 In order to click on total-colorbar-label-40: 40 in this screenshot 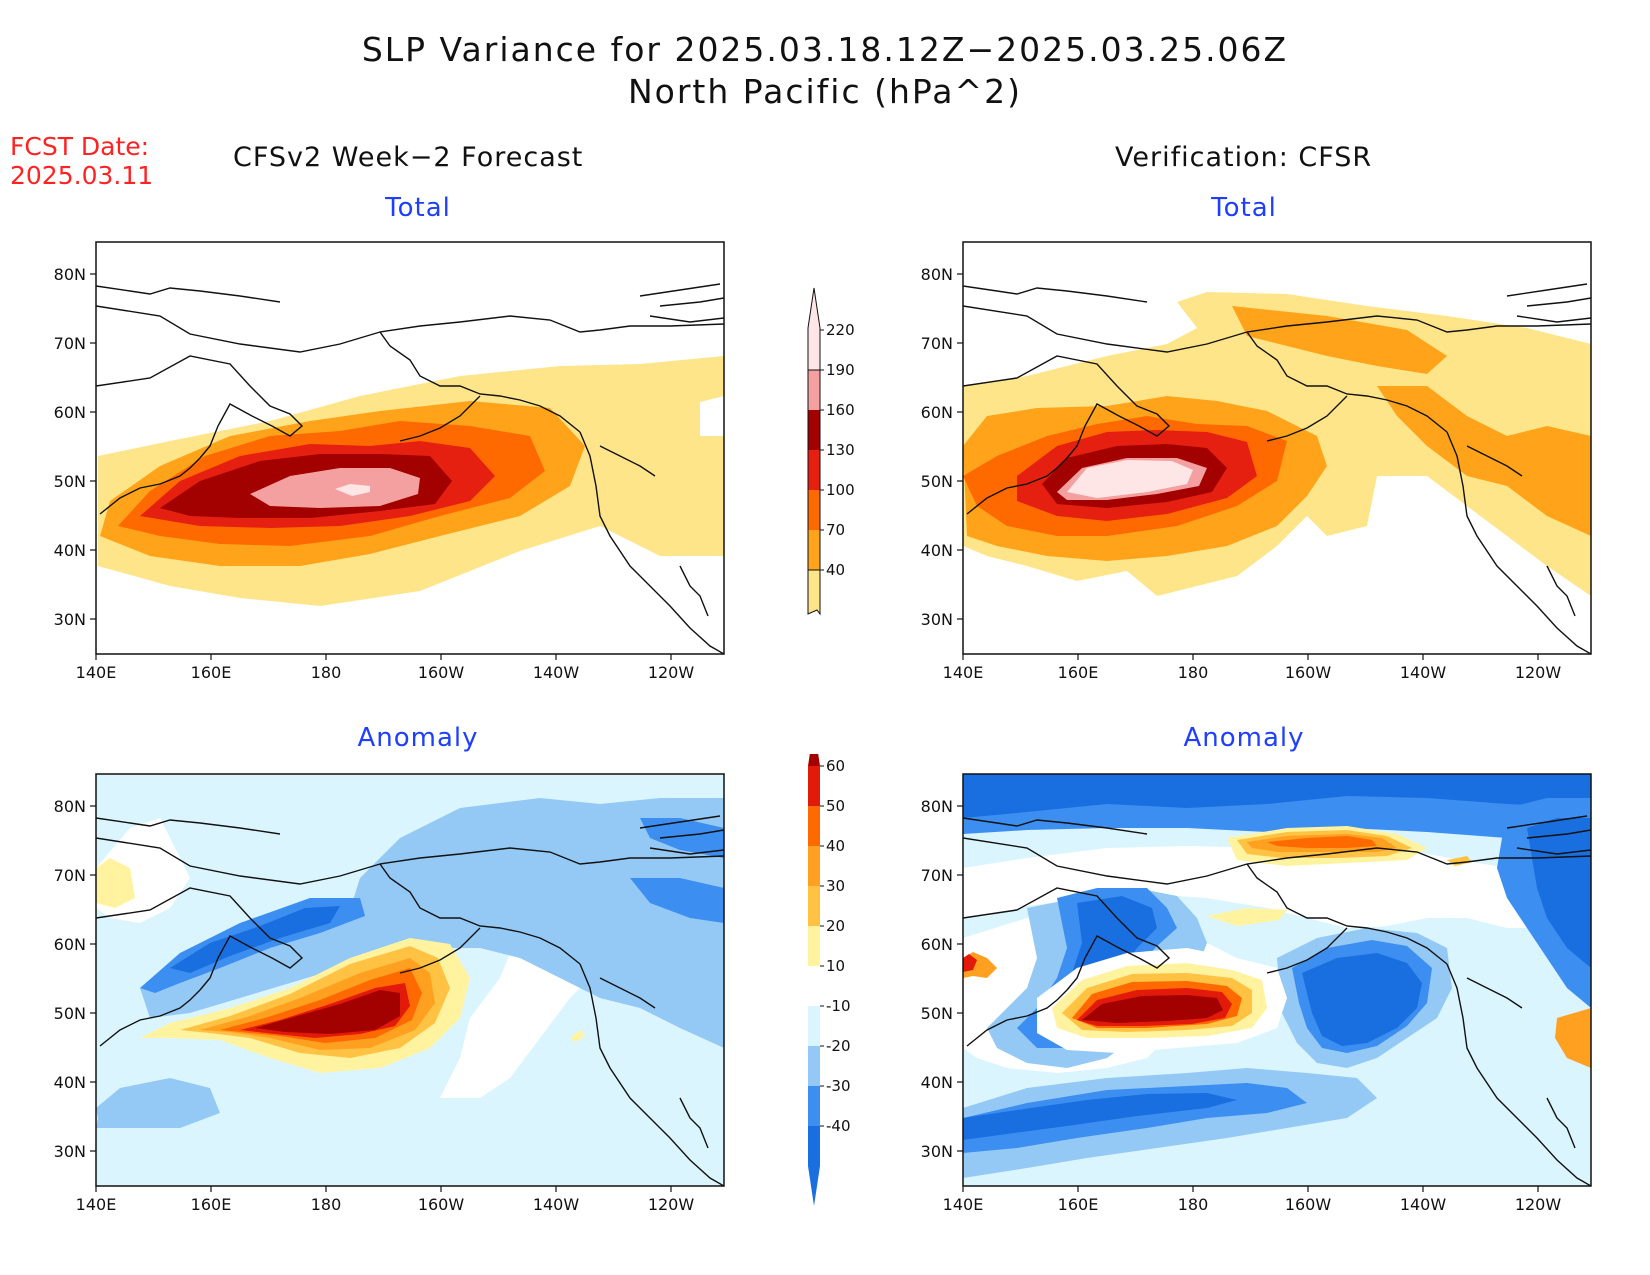, I will do `click(835, 570)`.